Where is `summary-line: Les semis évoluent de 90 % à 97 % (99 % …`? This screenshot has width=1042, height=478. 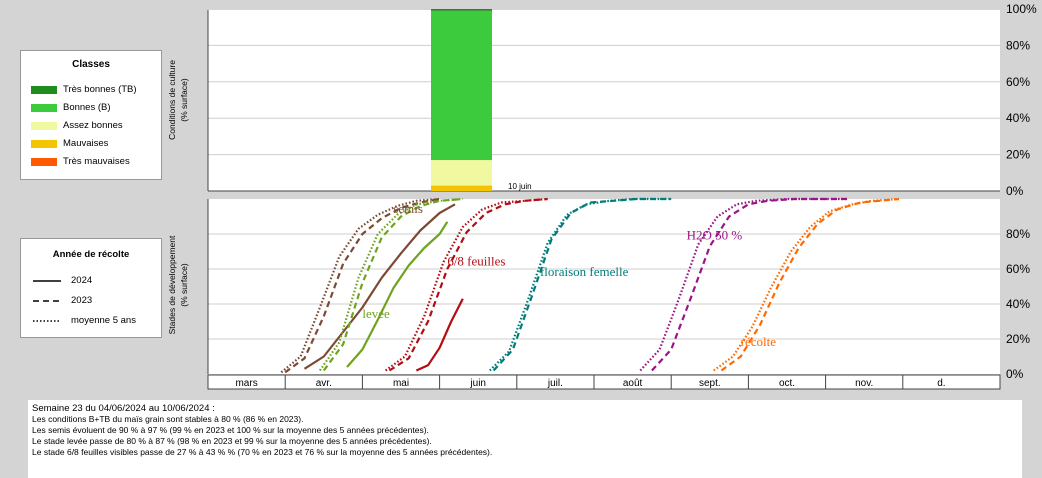
summary-line: Les semis évoluent de 90 % à 97 % (99 % … is located at coordinates (230, 430).